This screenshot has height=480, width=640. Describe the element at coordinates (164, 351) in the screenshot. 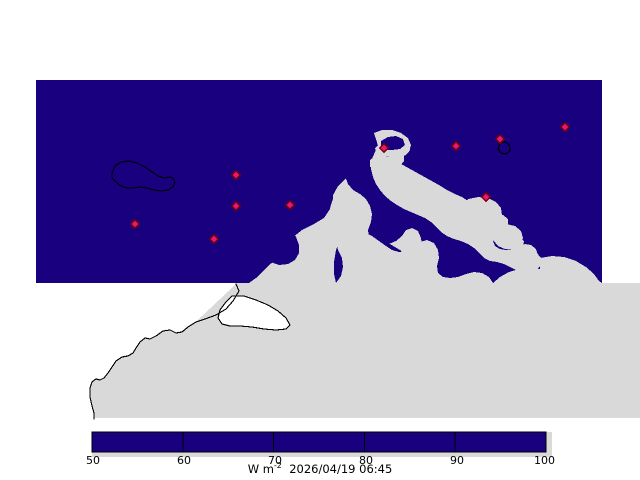

I see `coast-mainland-south` at that location.